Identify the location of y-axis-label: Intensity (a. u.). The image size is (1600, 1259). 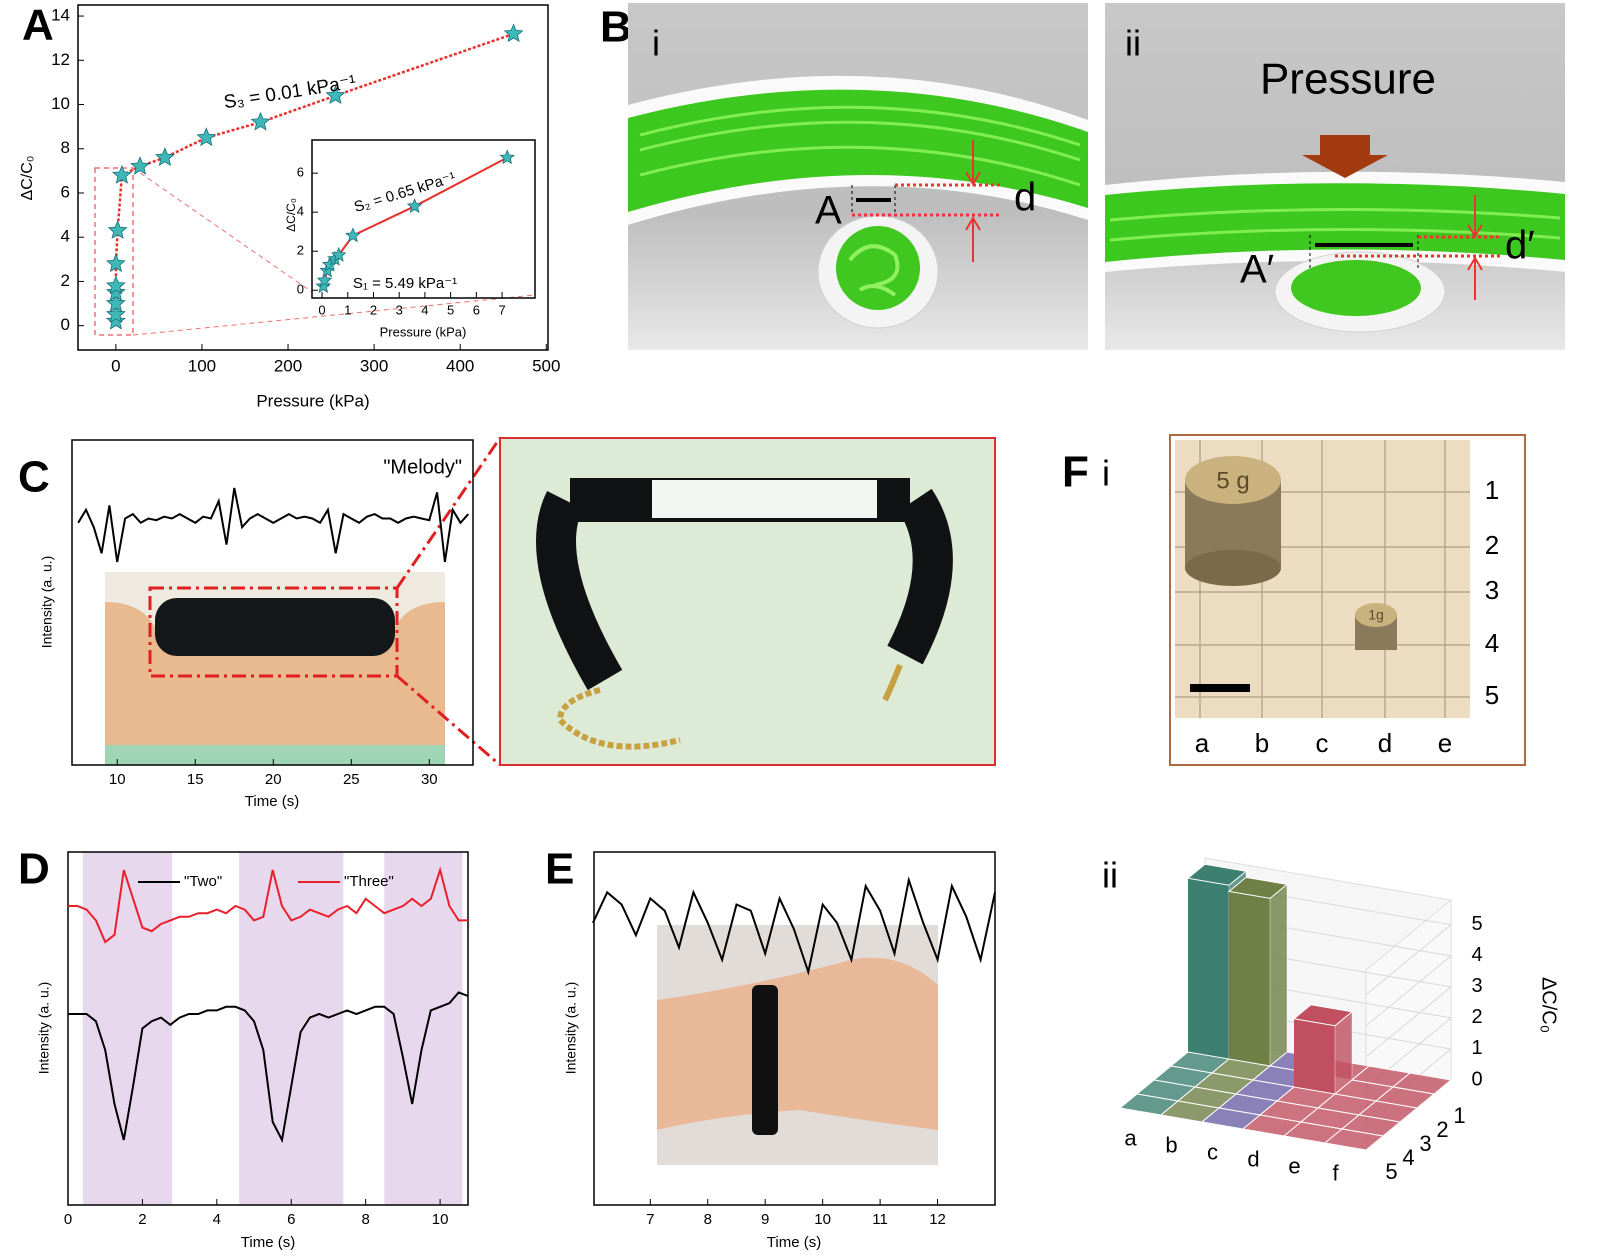
(571, 1028).